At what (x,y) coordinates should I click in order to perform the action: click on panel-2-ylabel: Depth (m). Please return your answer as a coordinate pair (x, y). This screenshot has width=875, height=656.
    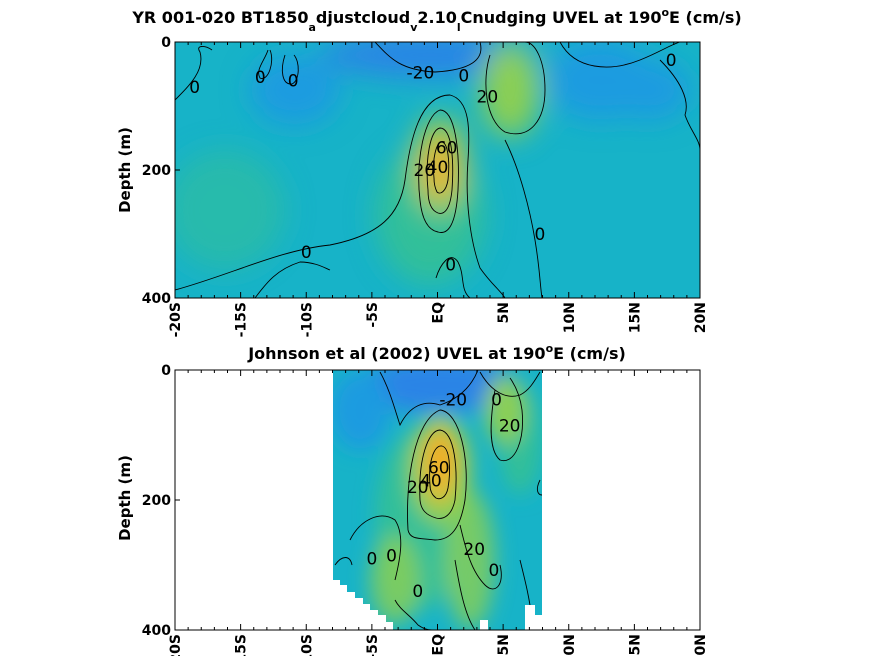
    Looking at the image, I should click on (125, 498).